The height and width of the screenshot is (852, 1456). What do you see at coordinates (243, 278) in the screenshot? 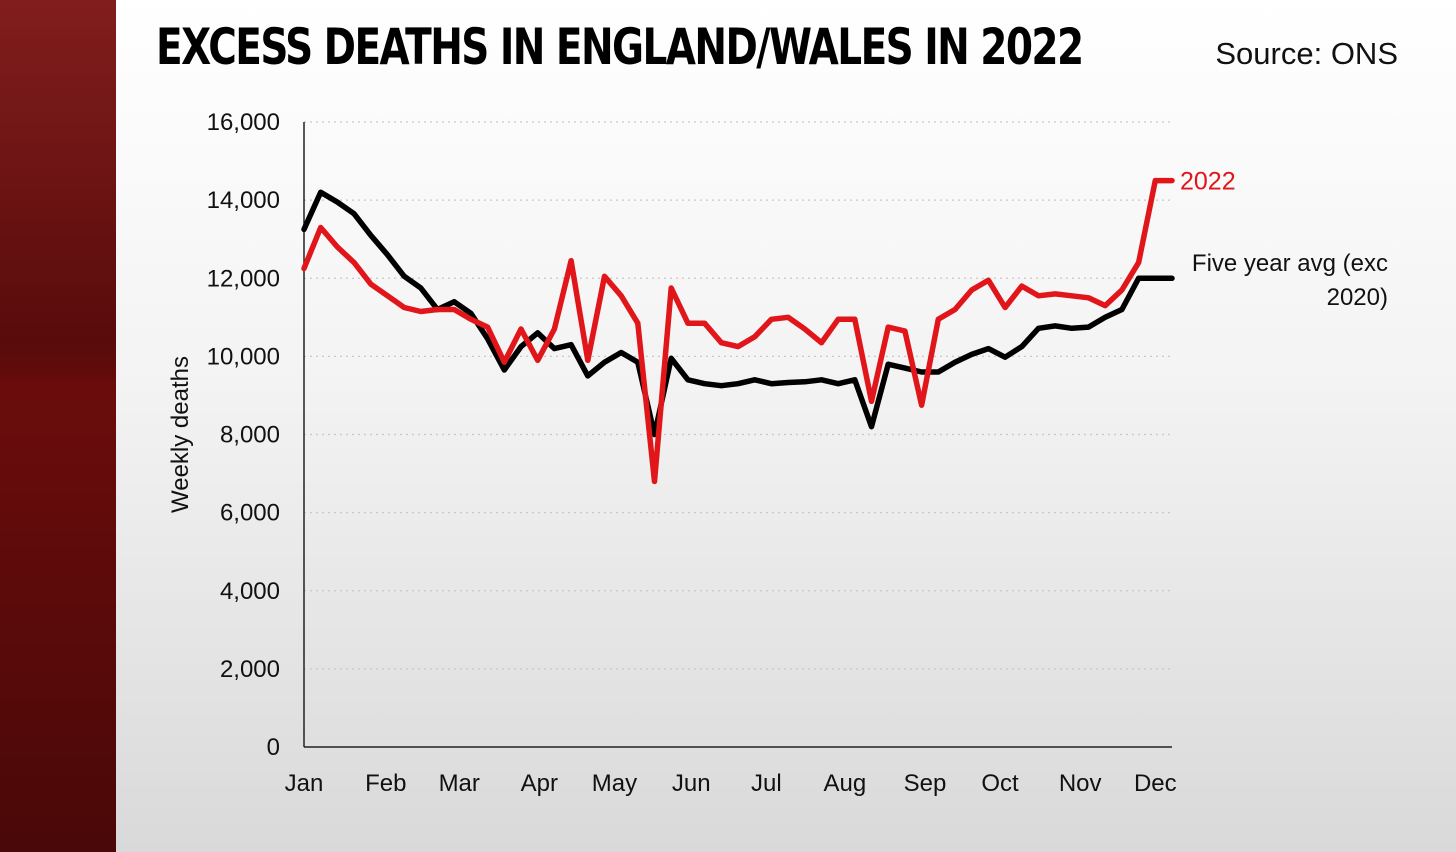
I see `y-tick-label: 12,000` at bounding box center [243, 278].